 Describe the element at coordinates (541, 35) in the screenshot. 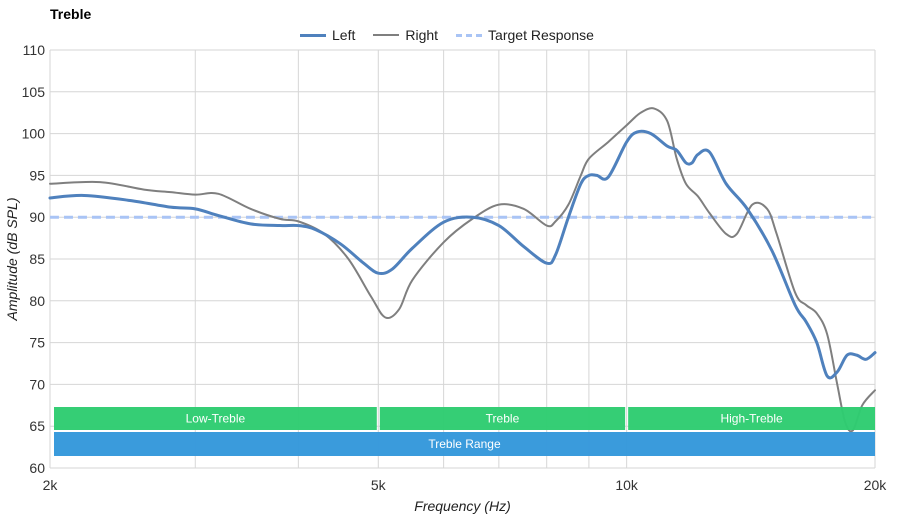

I see `legend-label-target: Target Response` at that location.